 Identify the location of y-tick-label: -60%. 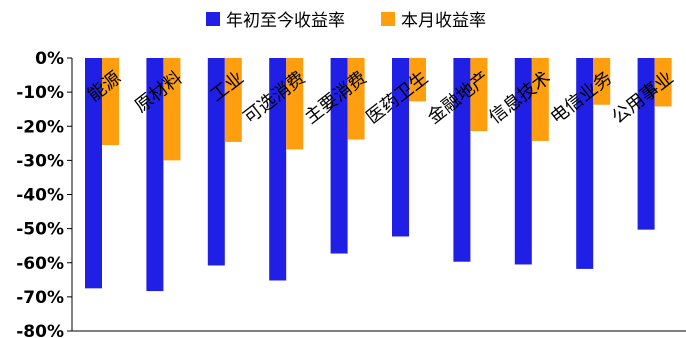
(40, 264).